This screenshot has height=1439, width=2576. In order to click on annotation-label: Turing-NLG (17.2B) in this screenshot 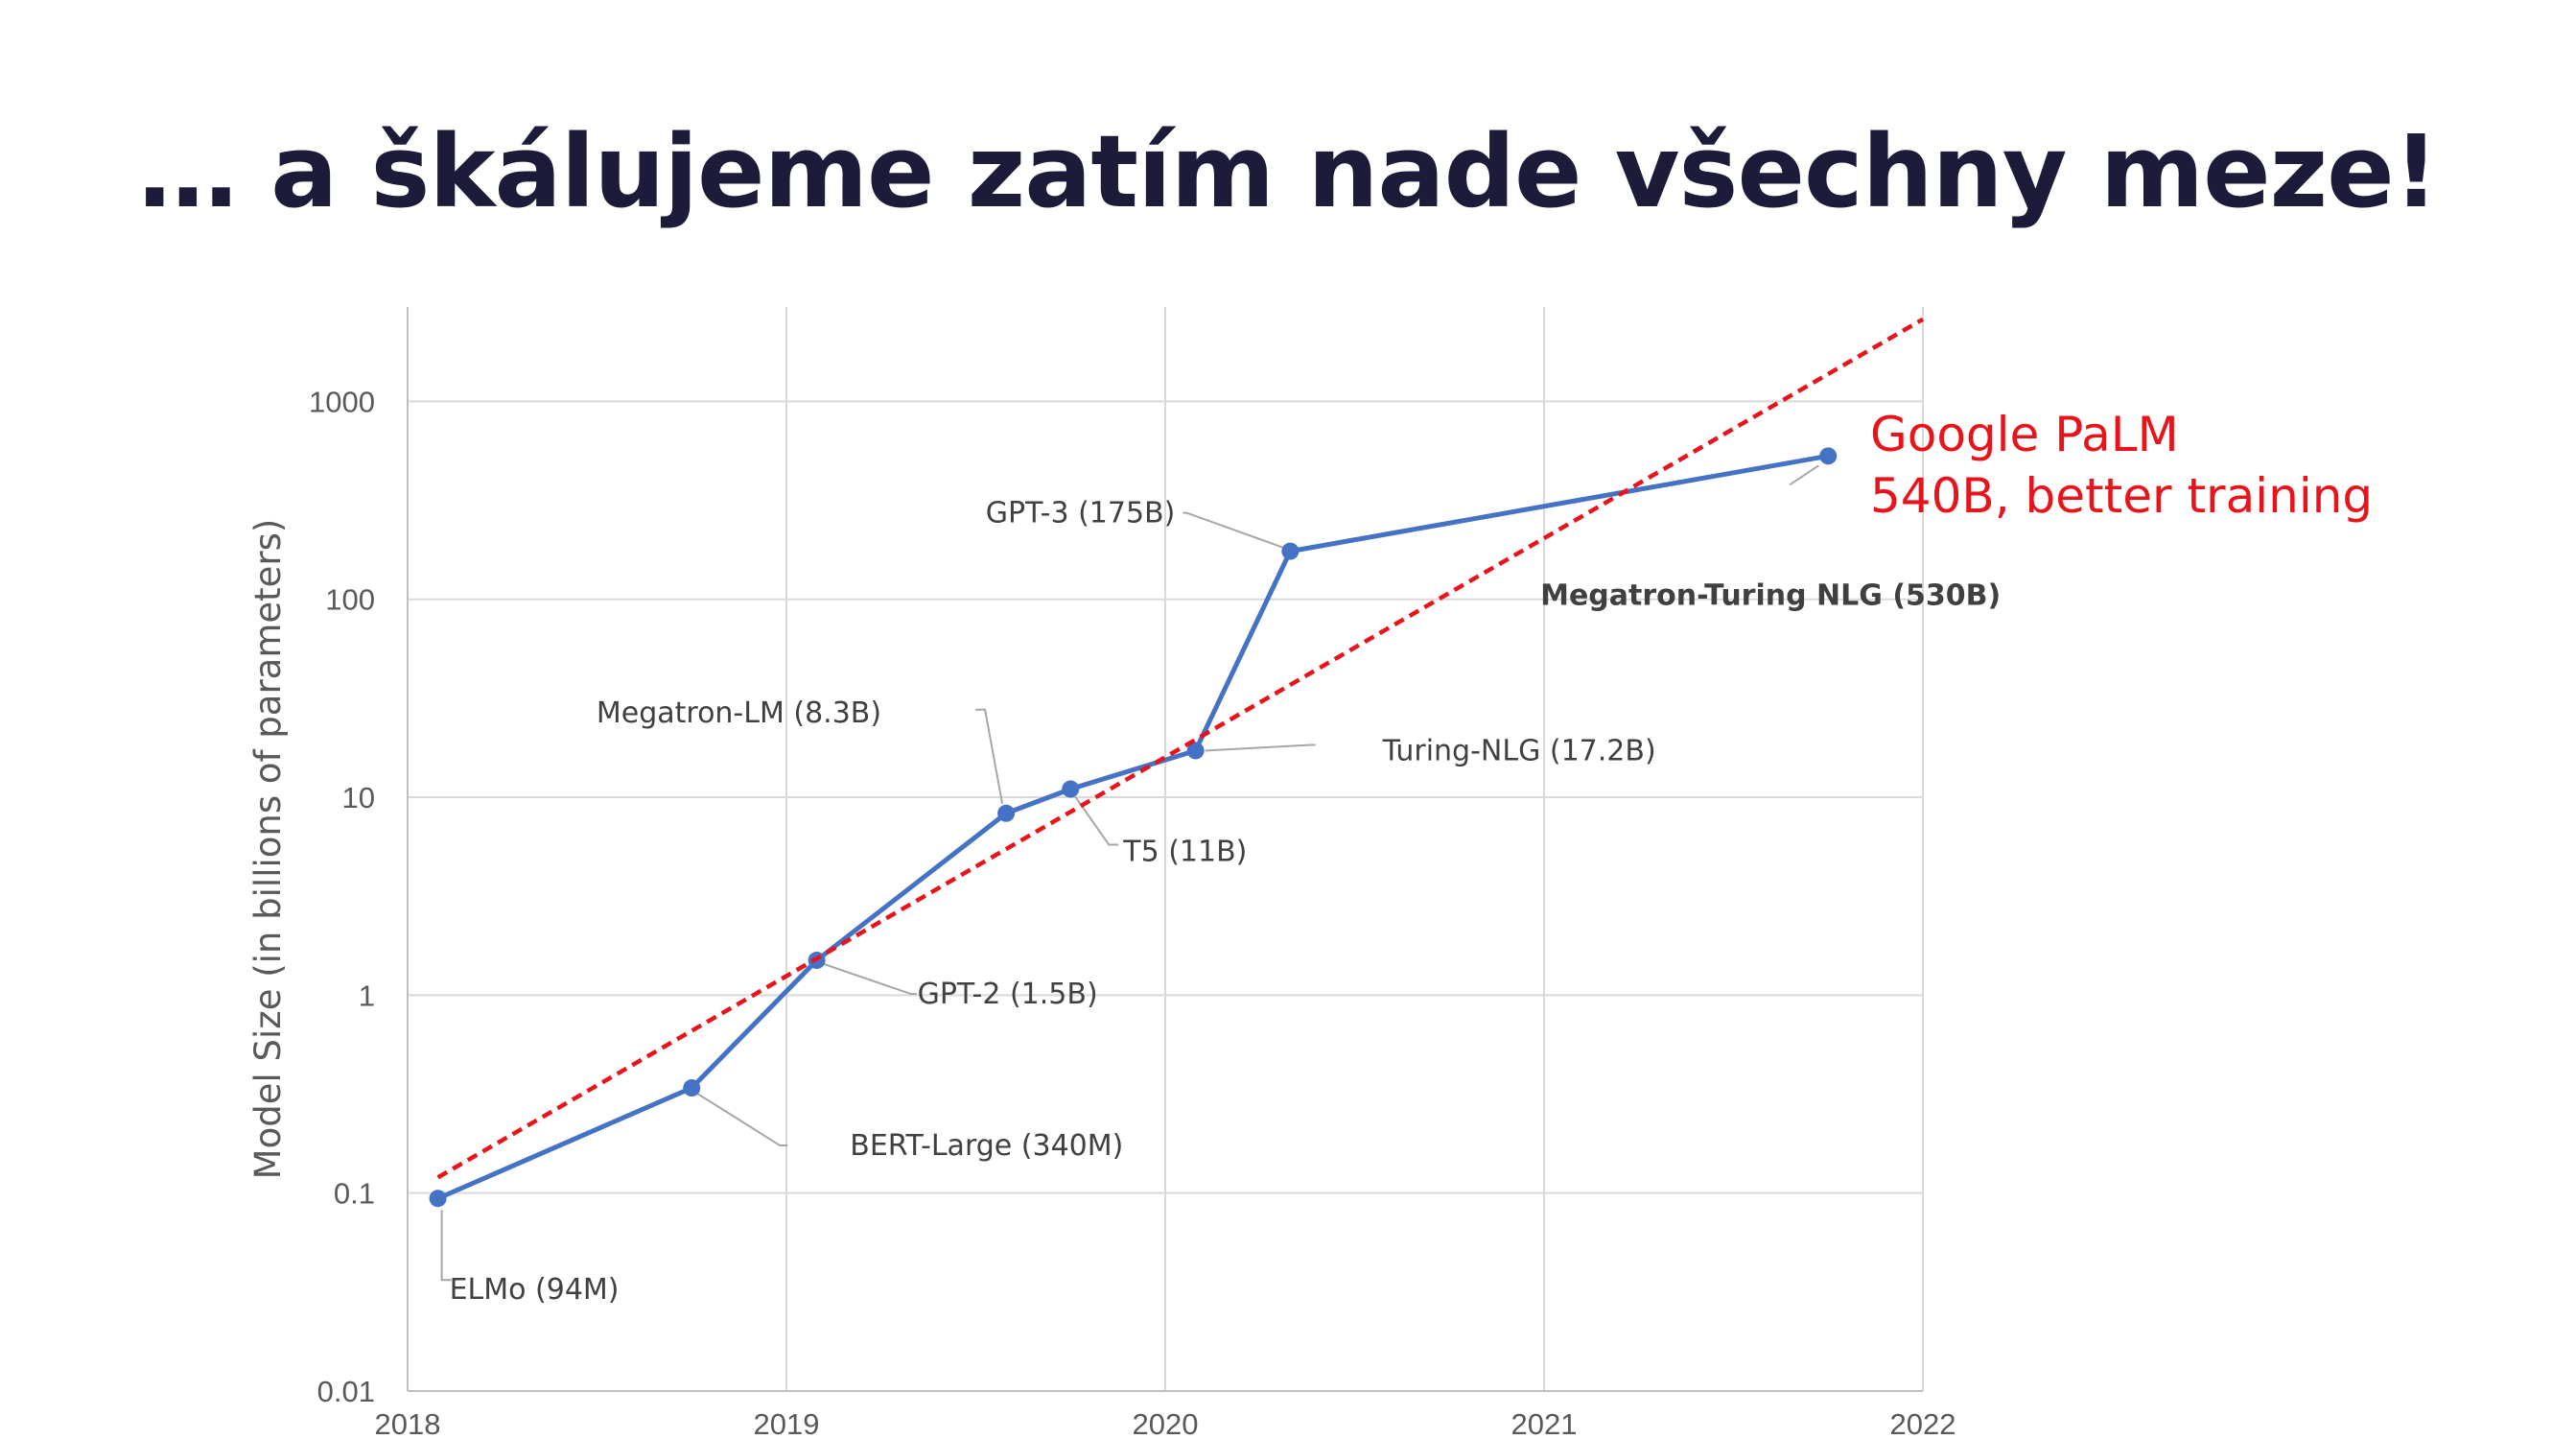, I will do `click(1519, 750)`.